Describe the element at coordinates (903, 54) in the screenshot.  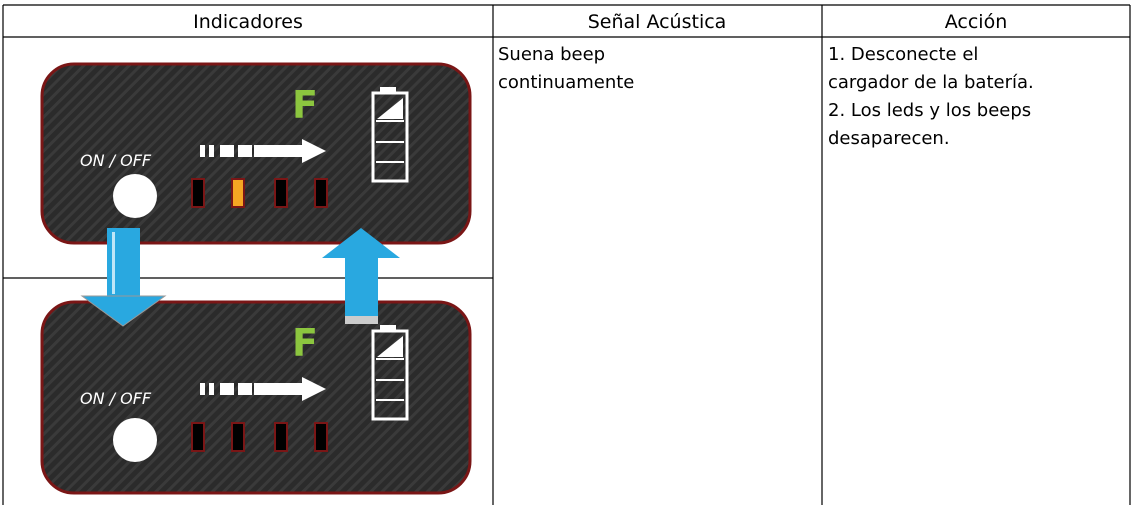
I see `action-text: 1. Desconecte el` at that location.